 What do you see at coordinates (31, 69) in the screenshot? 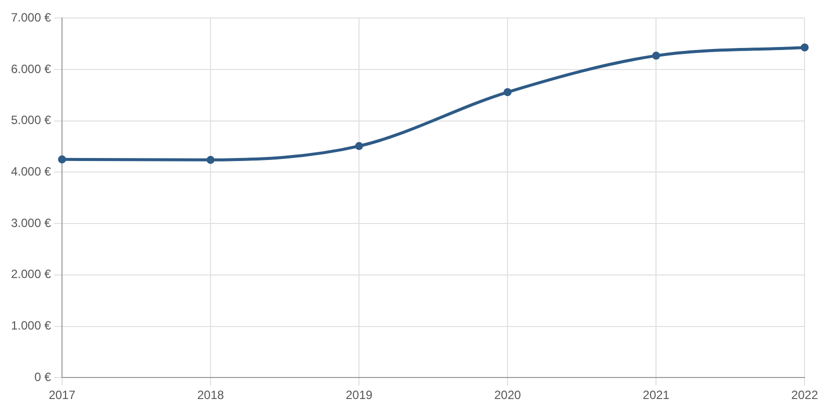
I see `y-tick-label: 6.000 €` at bounding box center [31, 69].